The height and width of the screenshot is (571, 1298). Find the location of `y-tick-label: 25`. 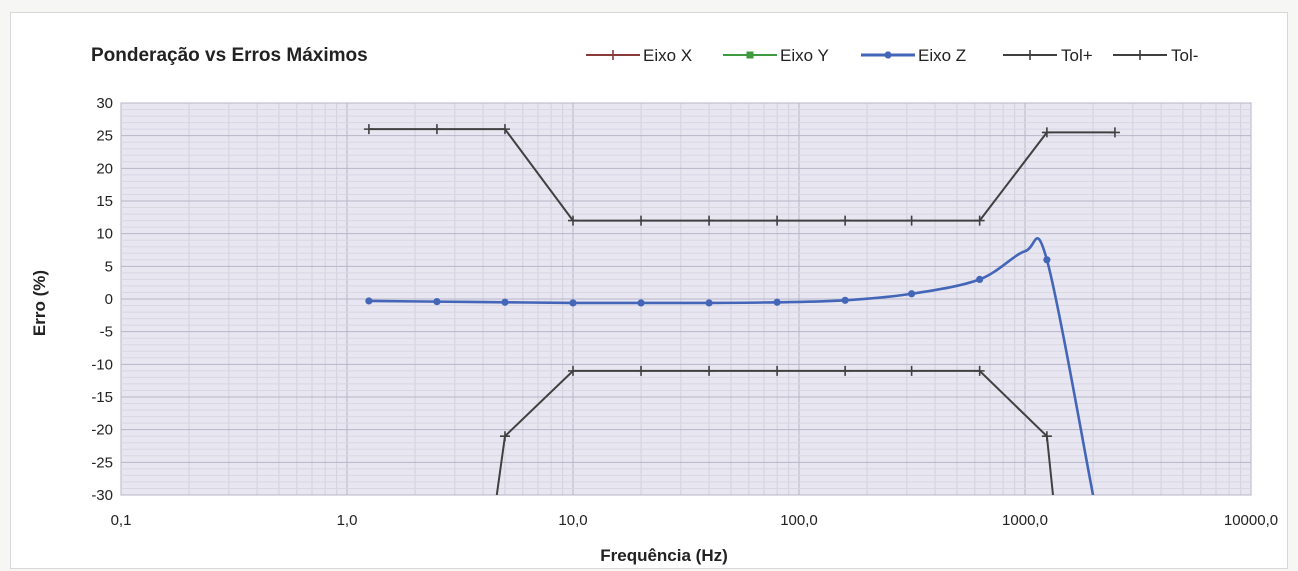

y-tick-label: 25 is located at coordinates (104, 136).